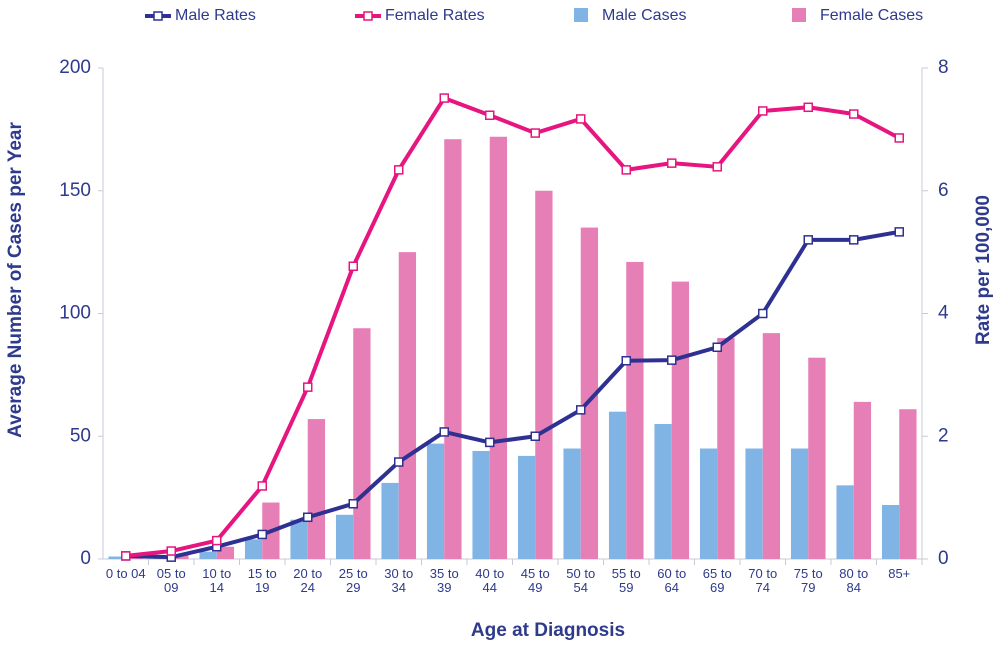 This screenshot has height=646, width=1000. What do you see at coordinates (125, 573) in the screenshot?
I see `x-tick-label: 0 to 04` at bounding box center [125, 573].